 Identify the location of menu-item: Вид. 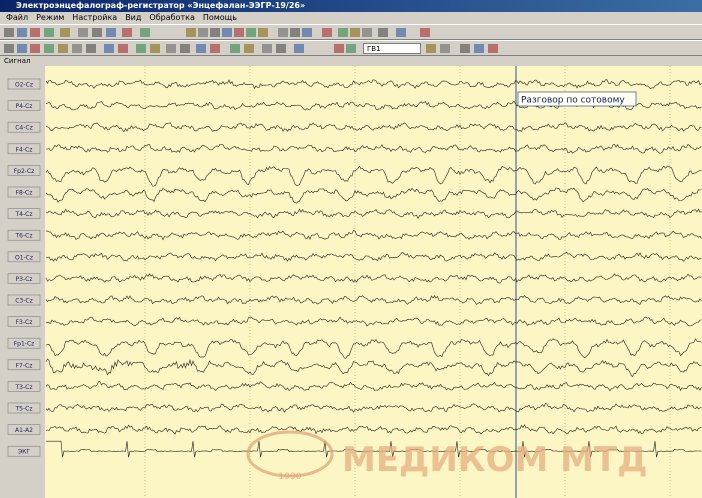
(133, 17).